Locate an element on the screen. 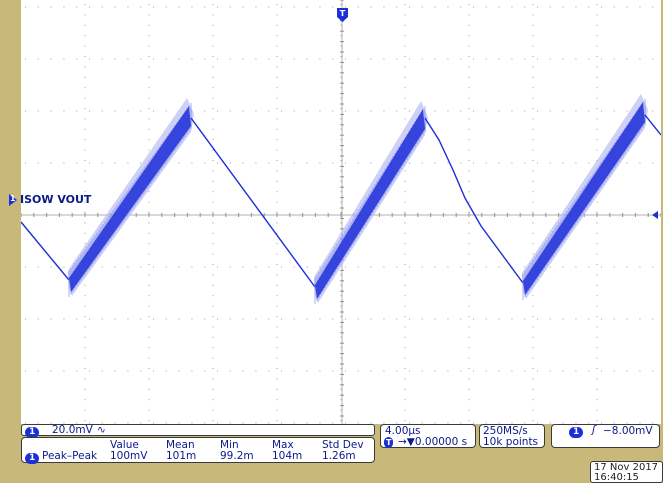  channel-1-label: 1 ISOW VOUT is located at coordinates (50, 199).